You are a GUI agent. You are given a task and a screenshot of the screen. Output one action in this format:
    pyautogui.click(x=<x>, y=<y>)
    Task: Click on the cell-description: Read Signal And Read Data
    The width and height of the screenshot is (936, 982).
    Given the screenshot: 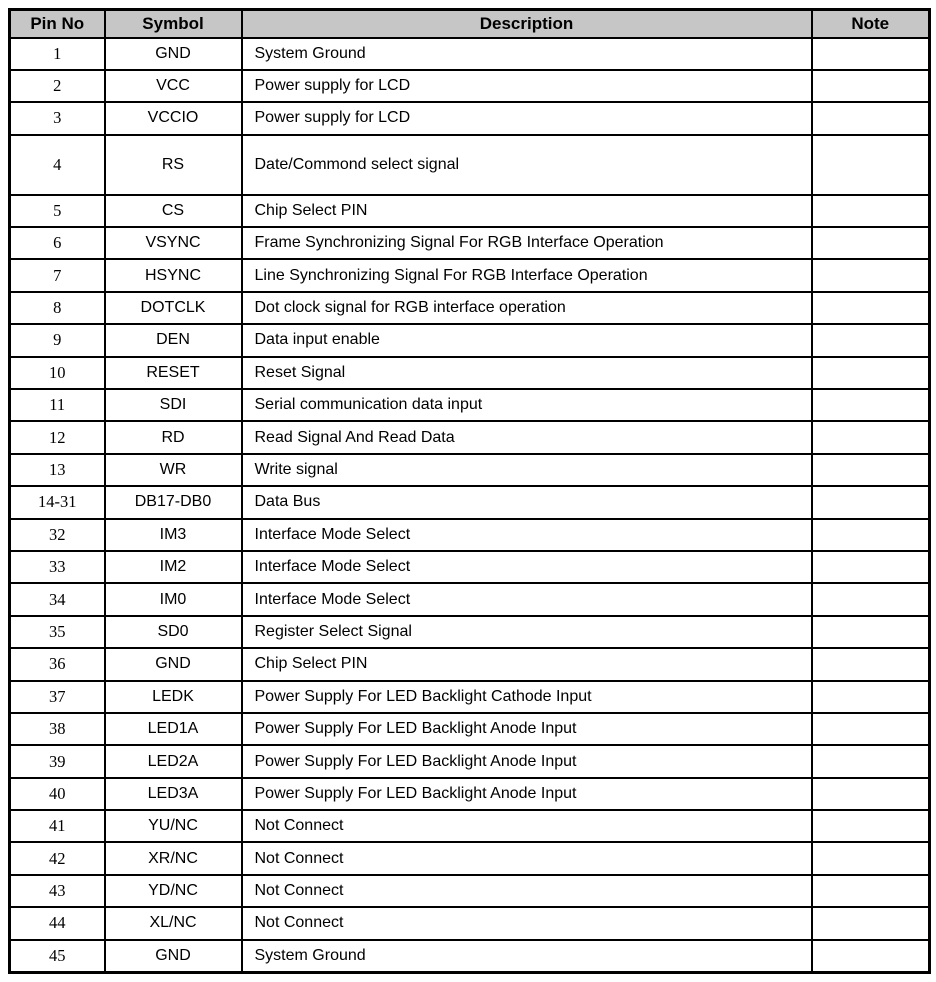 What is the action you would take?
    pyautogui.click(x=526, y=437)
    